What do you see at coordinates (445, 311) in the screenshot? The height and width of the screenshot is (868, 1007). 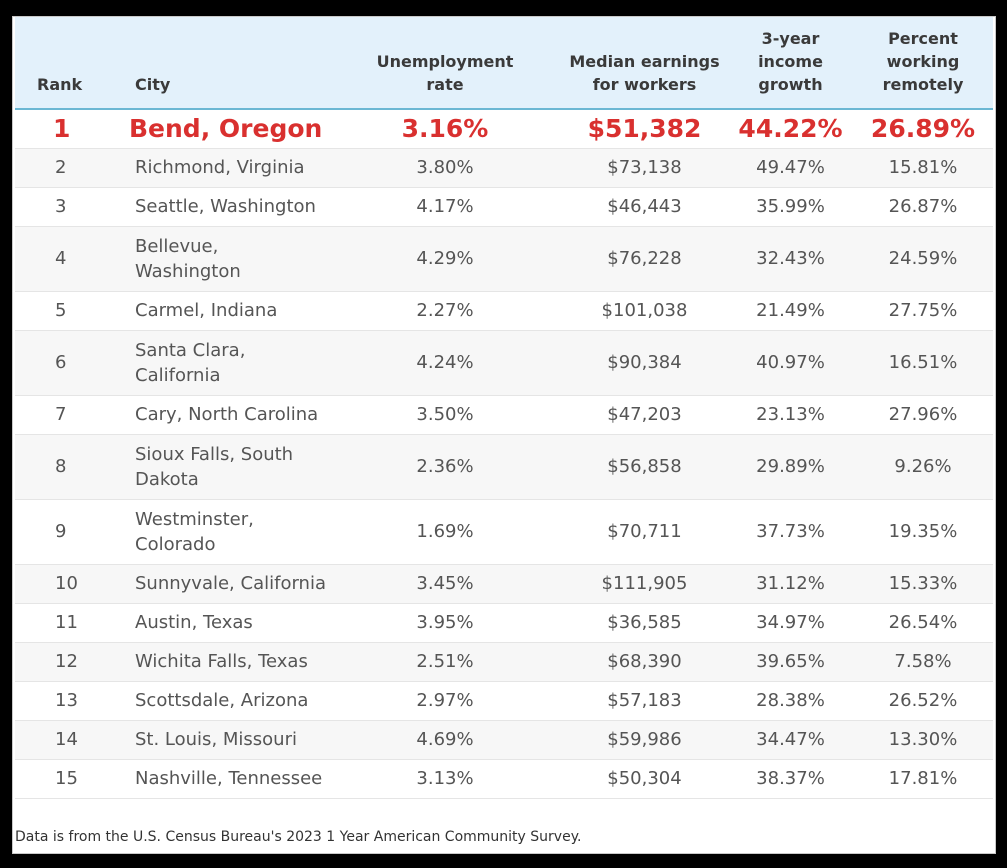 I see `cell-unemployment: 2.27%` at bounding box center [445, 311].